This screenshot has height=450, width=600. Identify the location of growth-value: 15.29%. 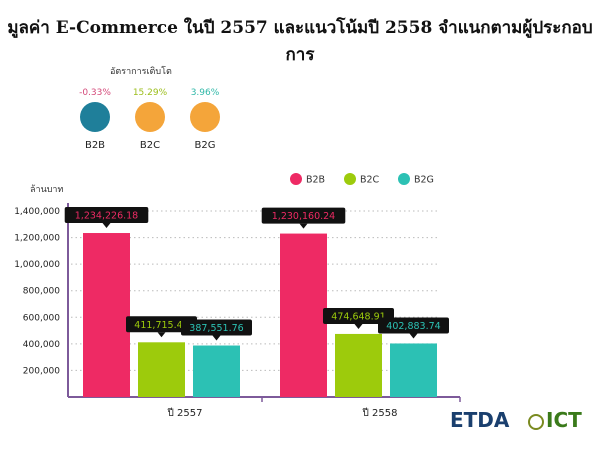
(150, 93).